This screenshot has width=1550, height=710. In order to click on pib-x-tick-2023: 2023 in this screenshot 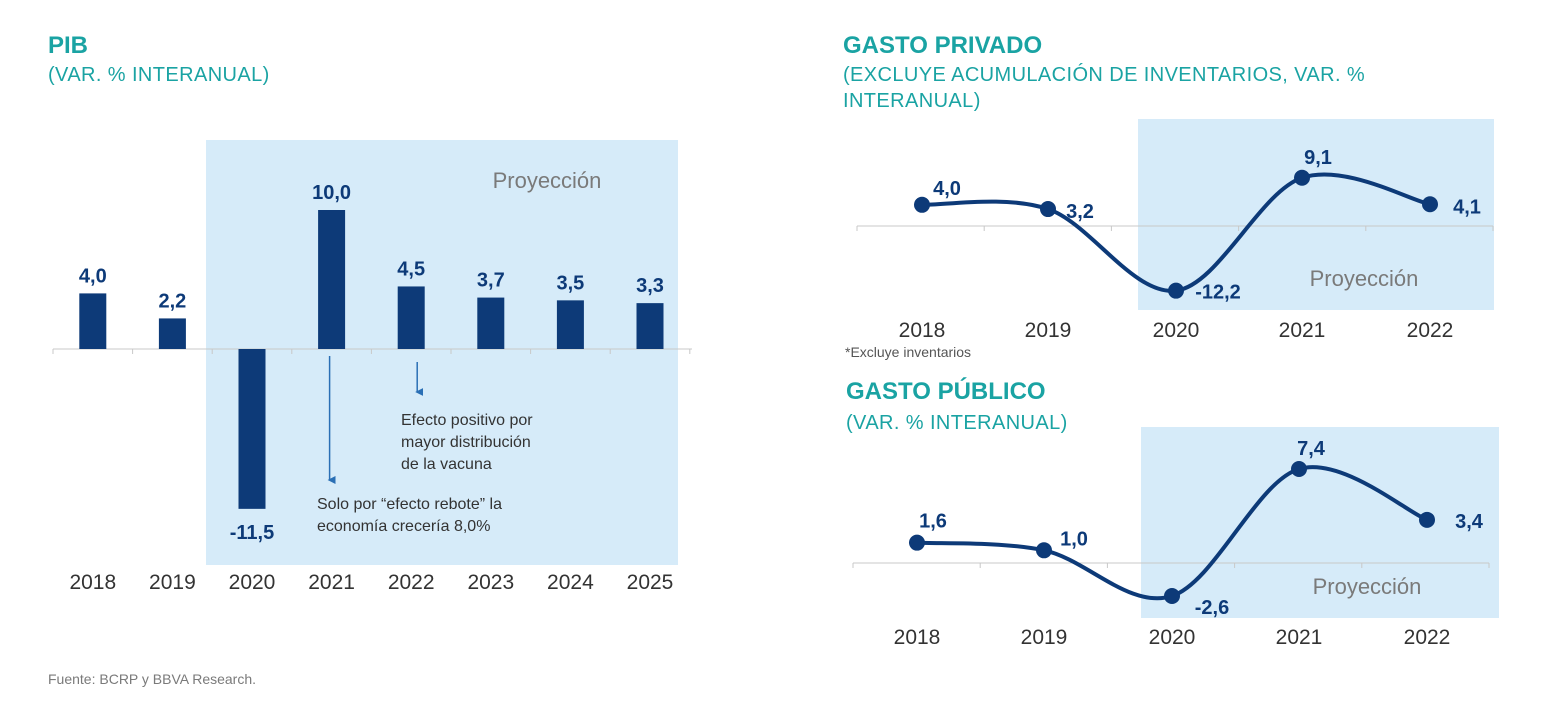, I will do `click(490, 582)`.